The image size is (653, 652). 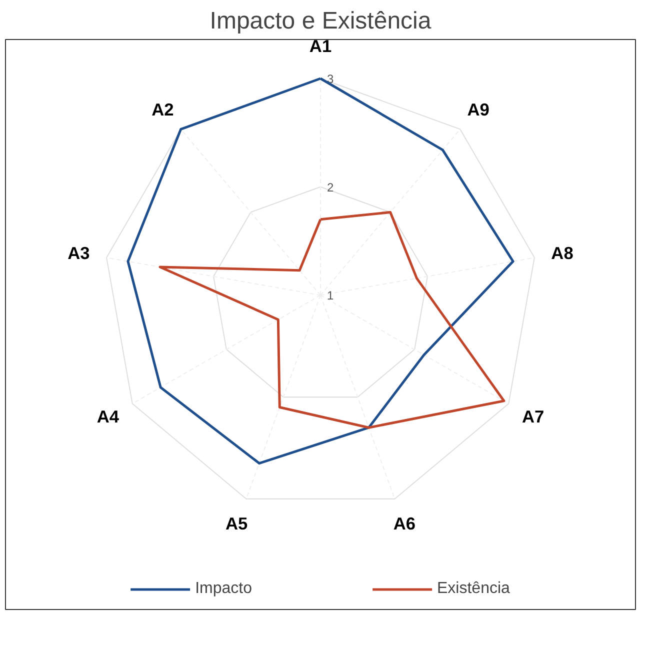 I want to click on spoke-label: A8, so click(x=562, y=253).